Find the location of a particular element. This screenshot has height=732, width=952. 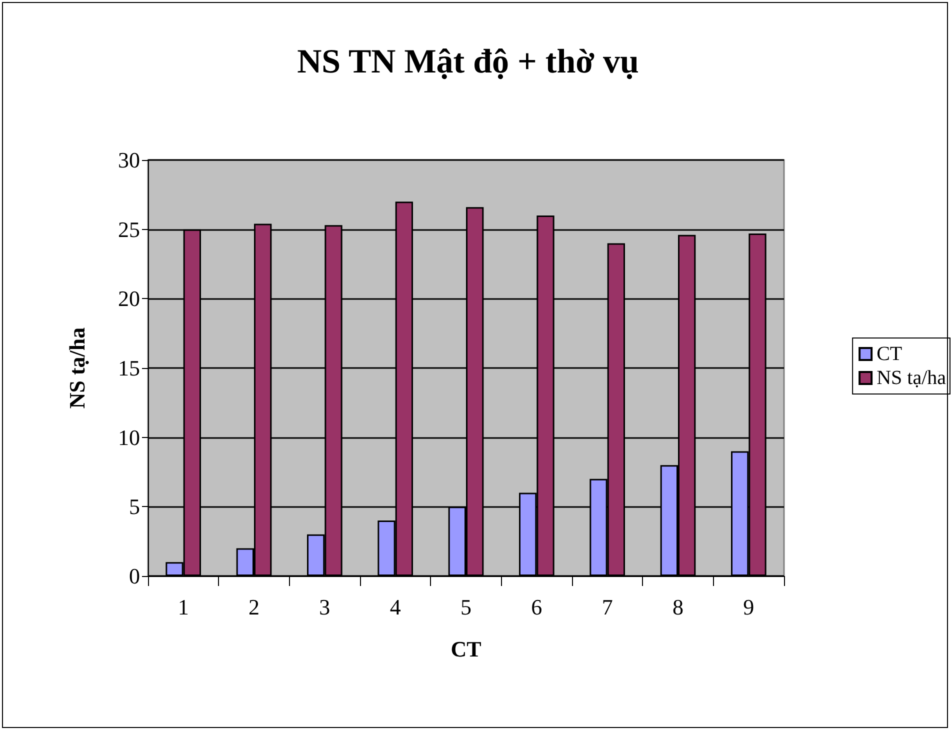

y-tick-label: 0 is located at coordinates (134, 576).